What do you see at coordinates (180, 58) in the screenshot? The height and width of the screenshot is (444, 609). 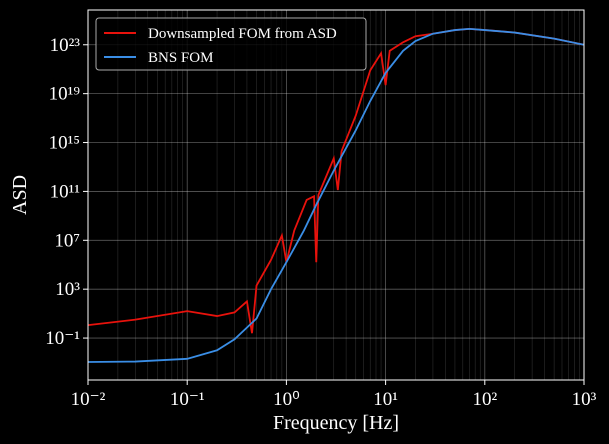 I see `legend-label: BNS FOM` at bounding box center [180, 58].